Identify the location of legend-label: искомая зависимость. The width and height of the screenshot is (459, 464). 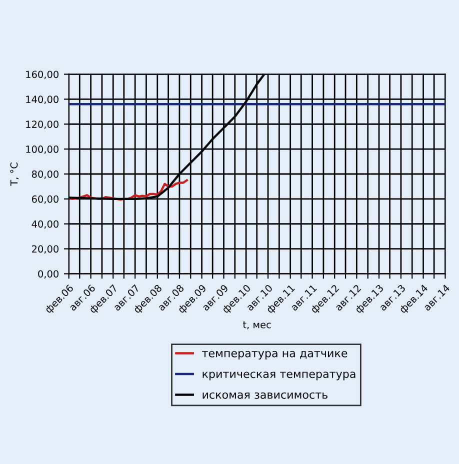
(265, 395).